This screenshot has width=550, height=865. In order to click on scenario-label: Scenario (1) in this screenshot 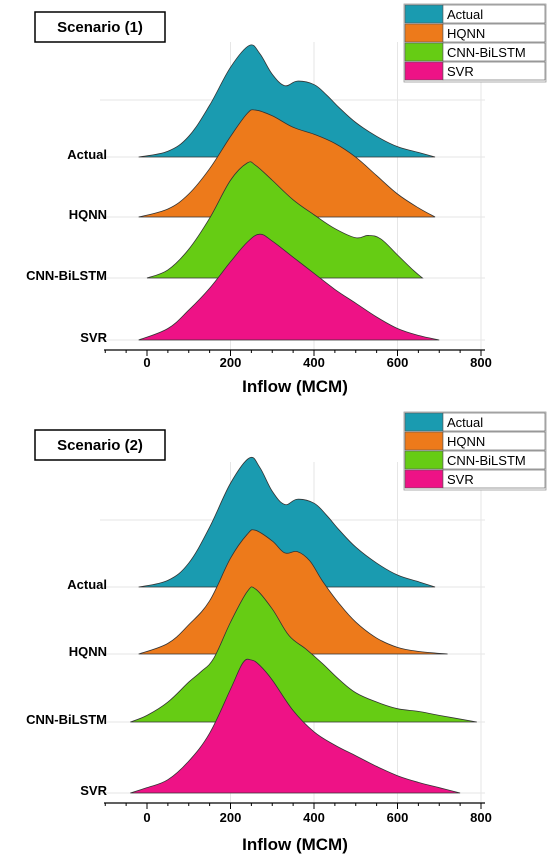, I will do `click(100, 27)`.